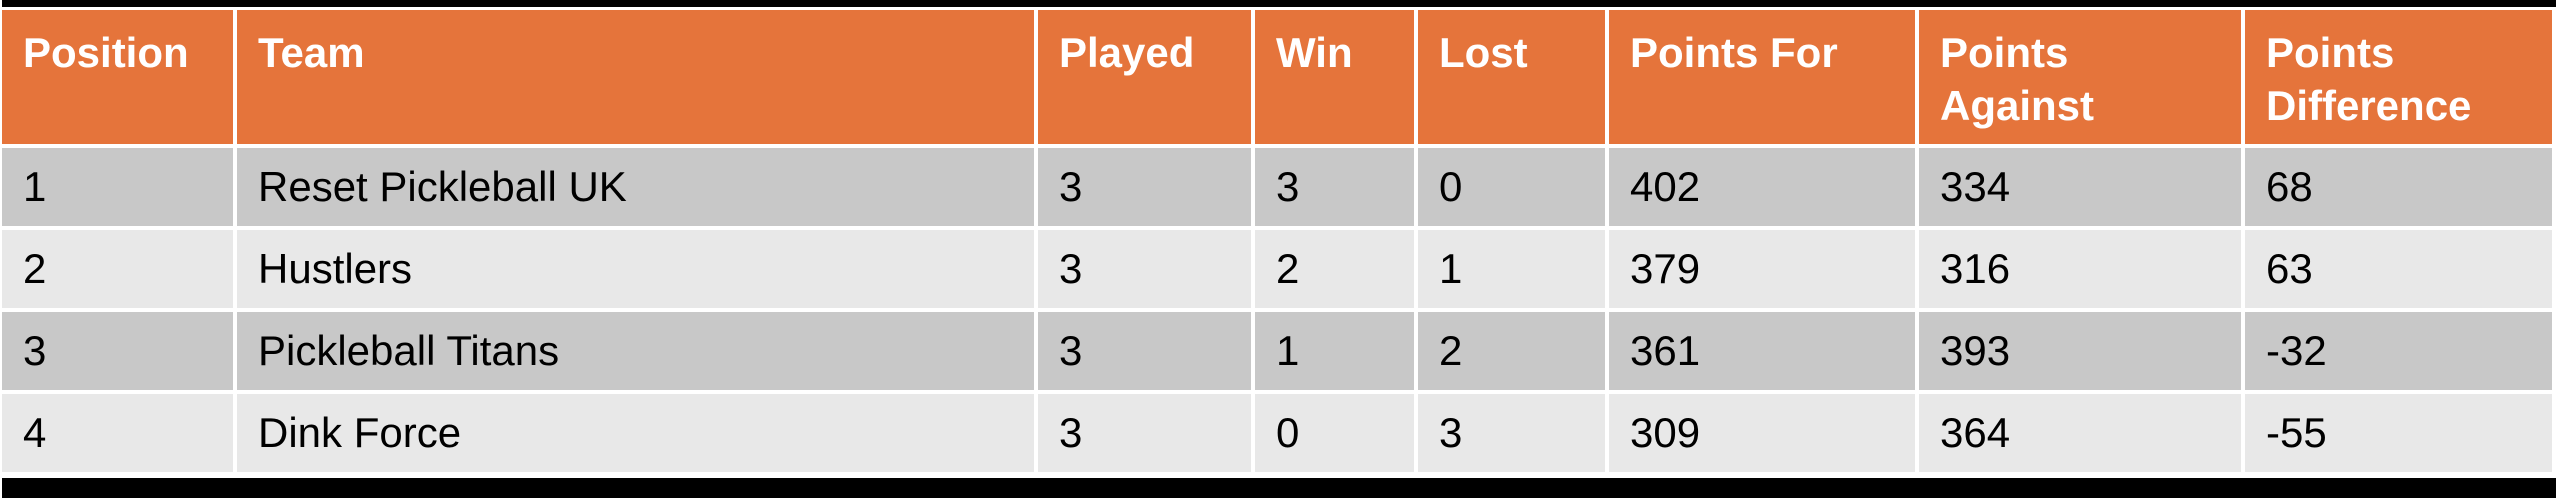  Describe the element at coordinates (2398, 77) in the screenshot. I see `header-cell-points-difference: Points Difference` at that location.